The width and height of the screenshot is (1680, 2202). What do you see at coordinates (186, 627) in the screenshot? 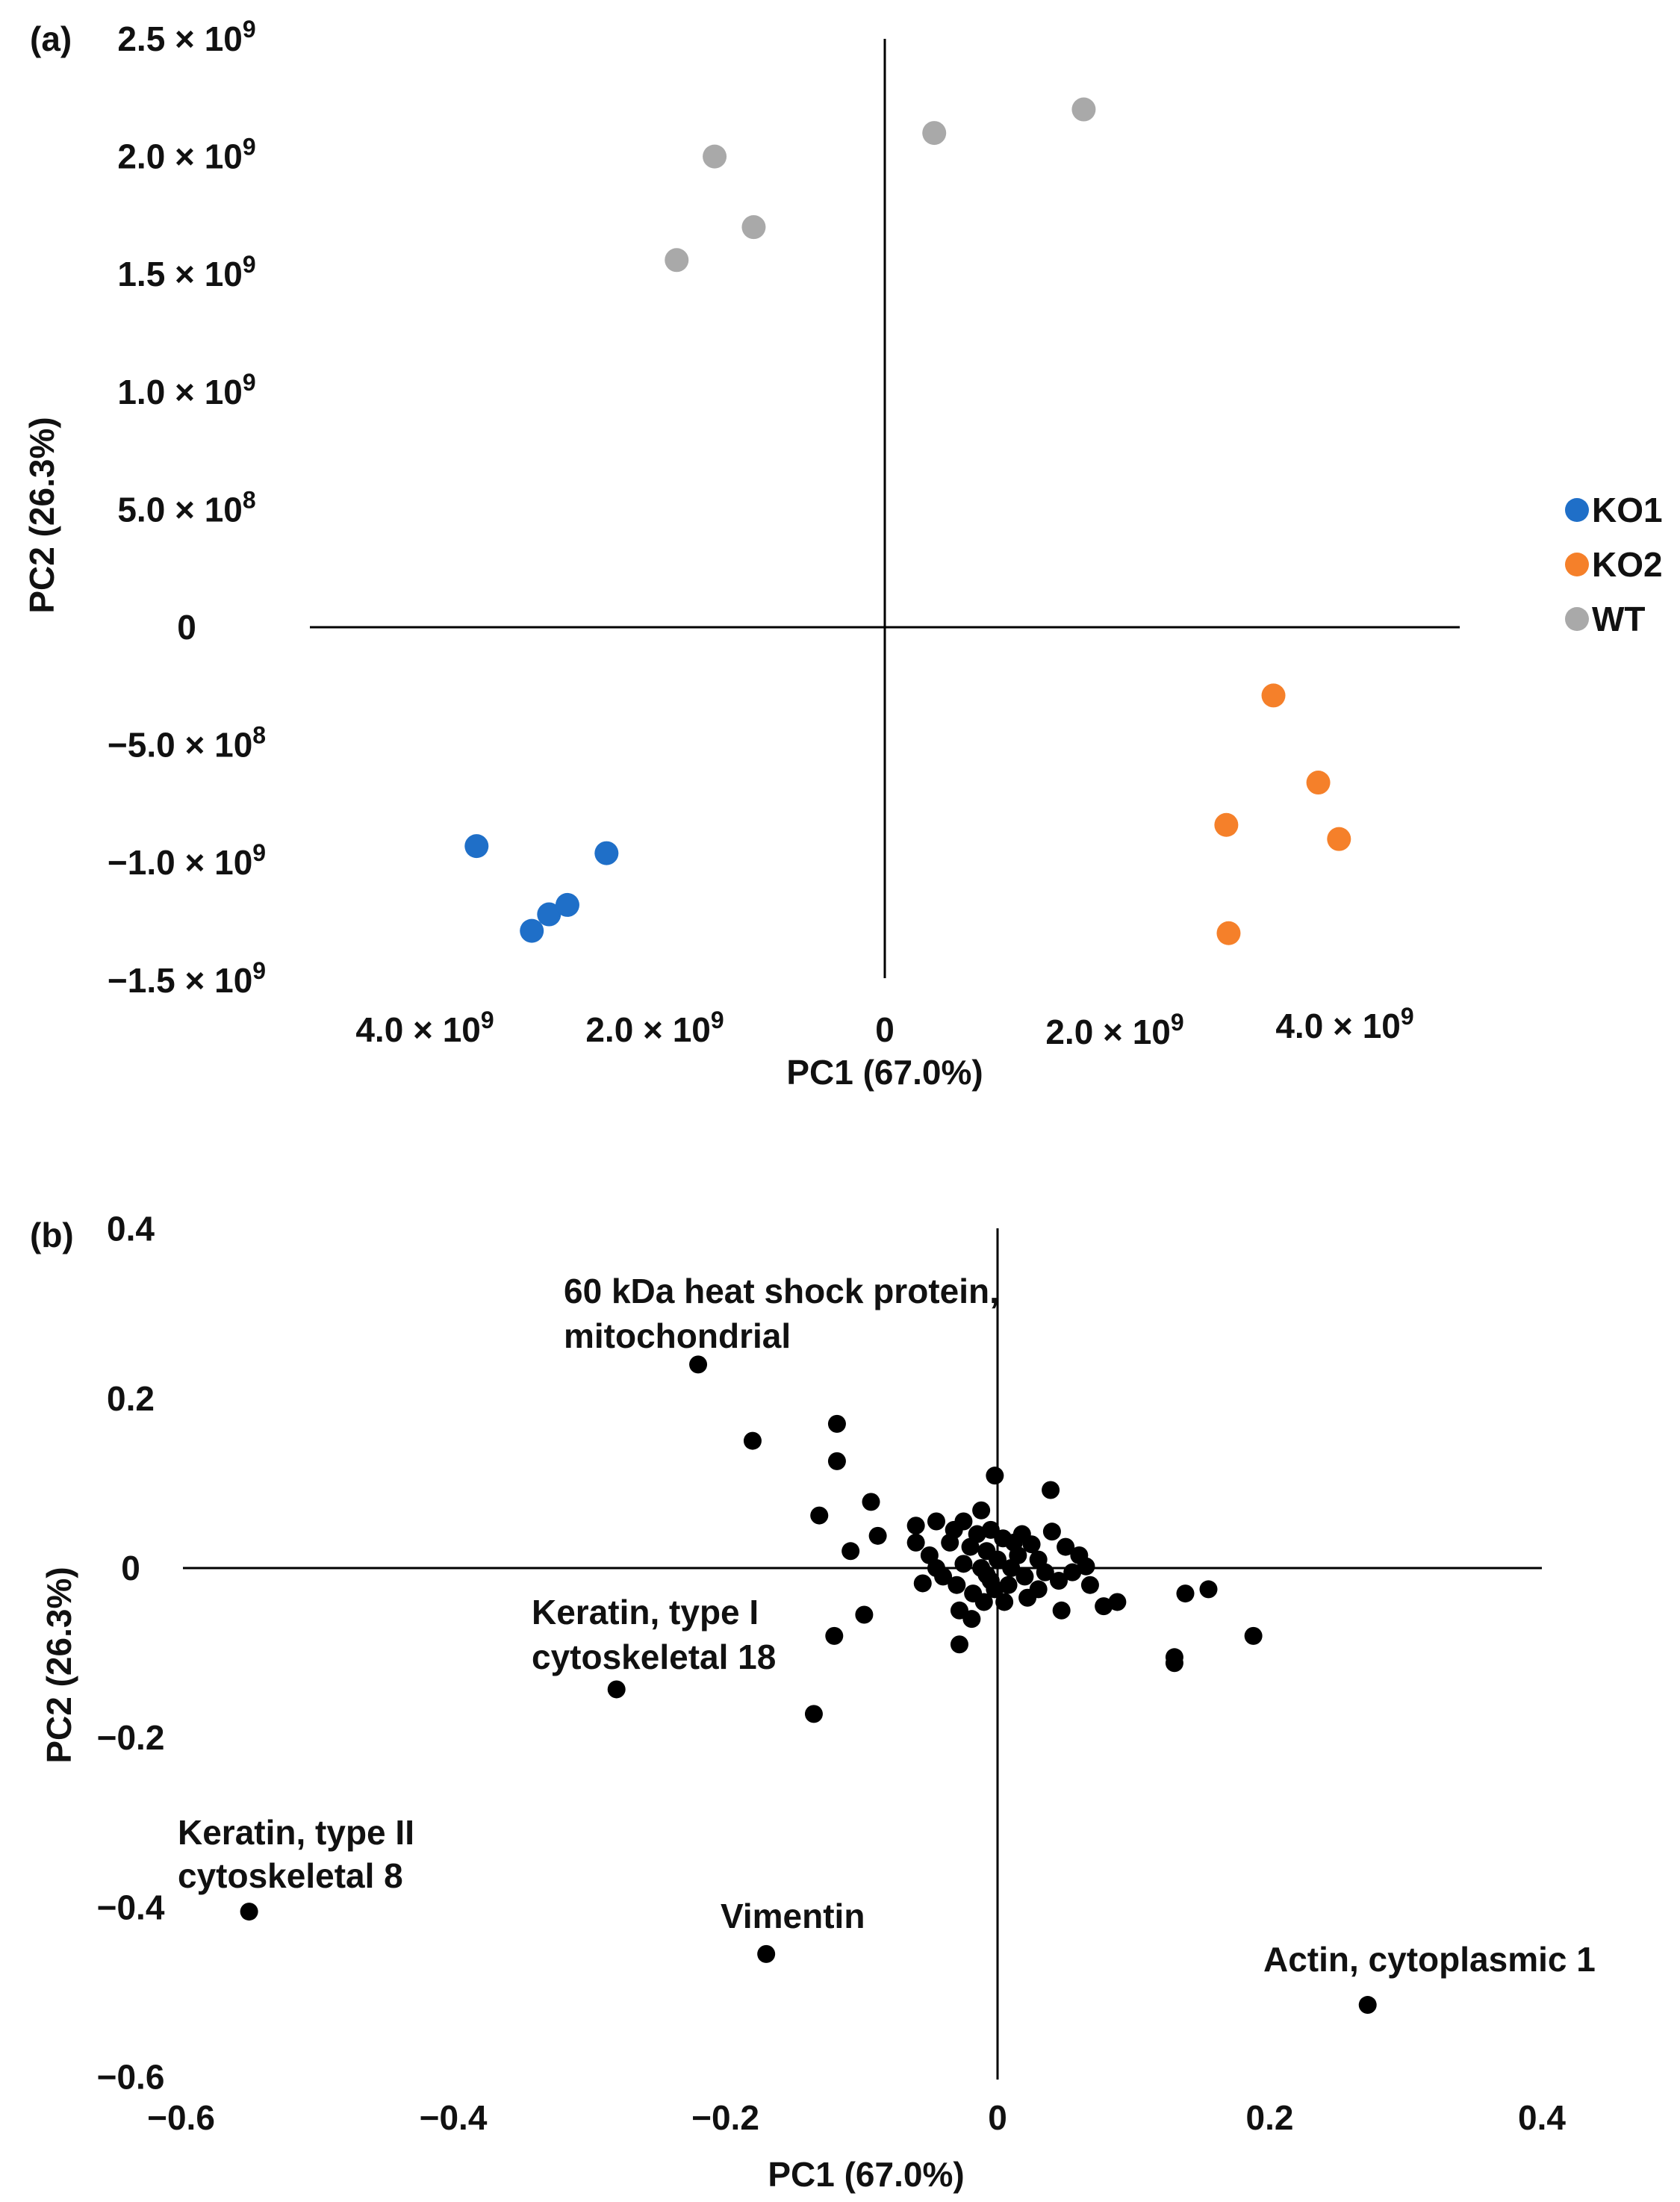
I see `panel-a-y-tick-label: 0` at bounding box center [186, 627].